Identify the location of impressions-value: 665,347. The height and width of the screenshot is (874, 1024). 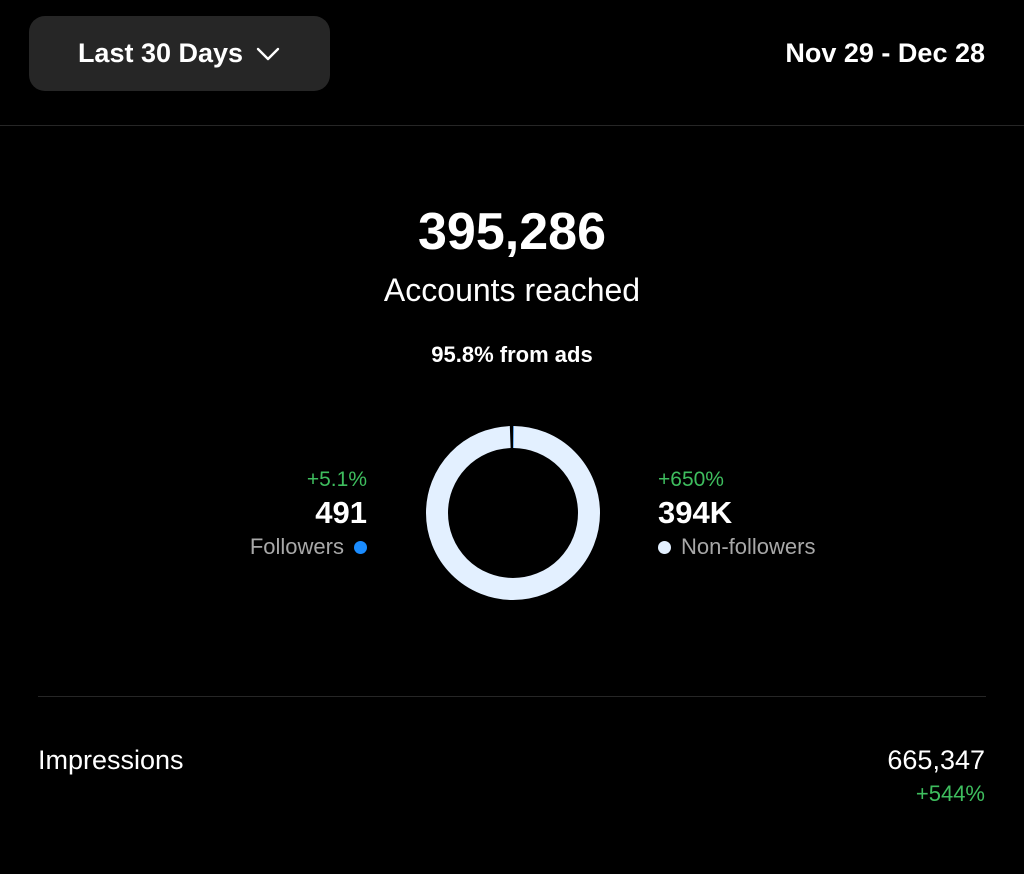
(936, 760).